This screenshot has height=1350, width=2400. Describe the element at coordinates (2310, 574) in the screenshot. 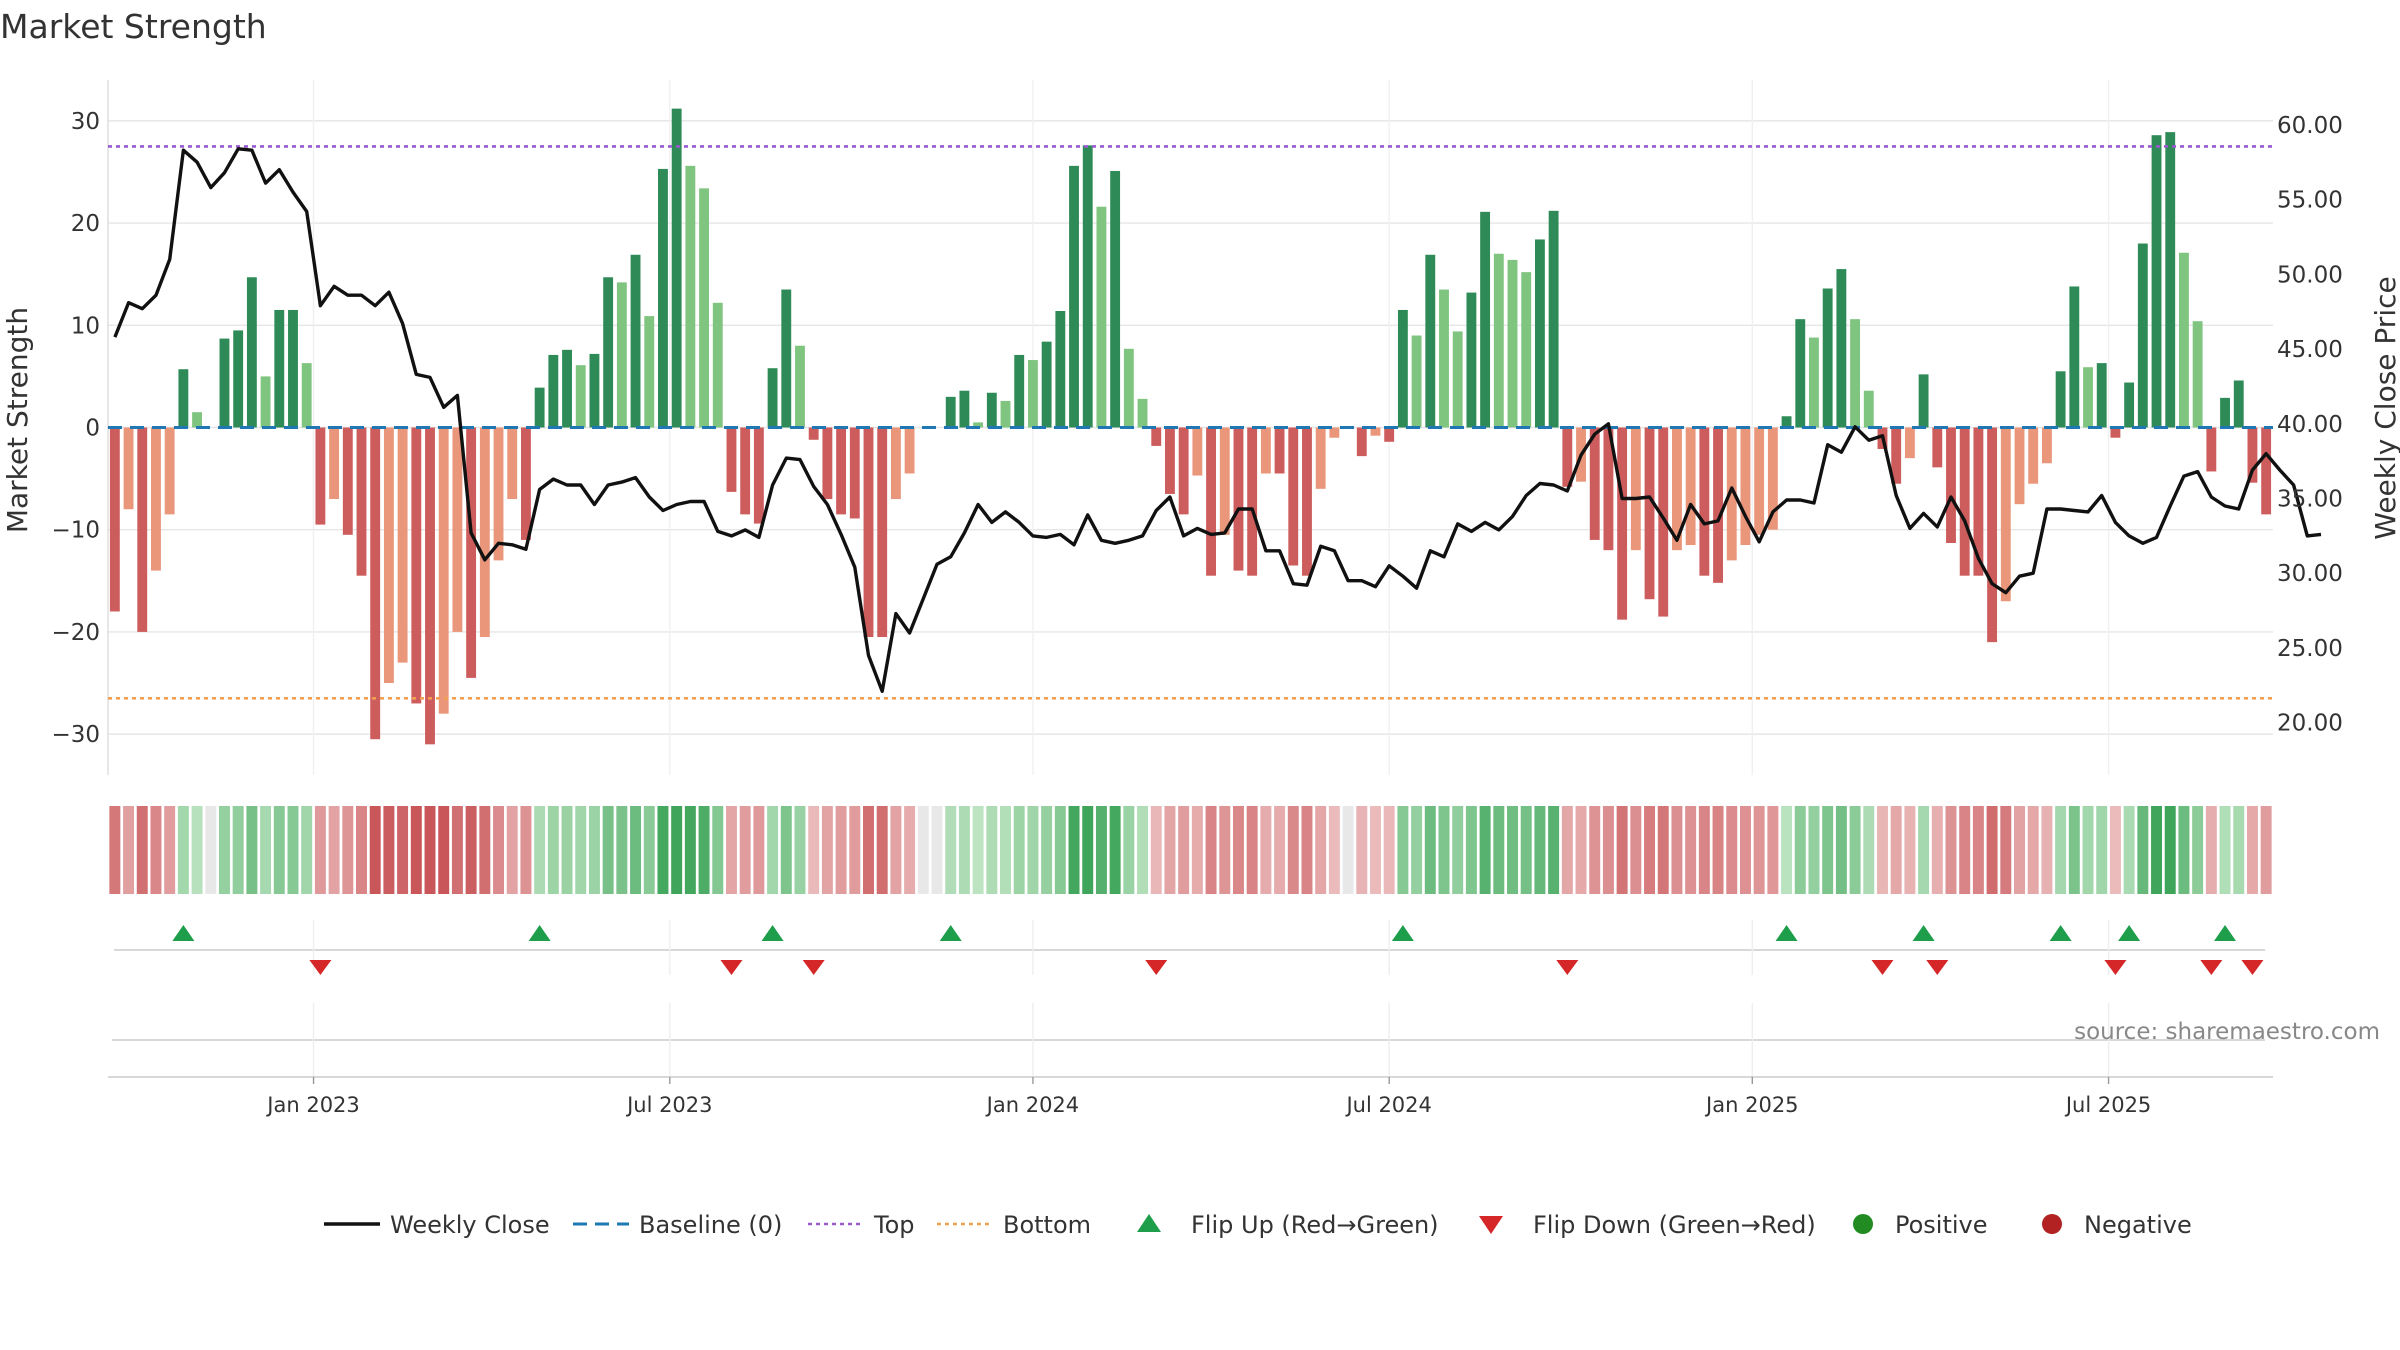

I see `right-tick-label: 30.00` at that location.